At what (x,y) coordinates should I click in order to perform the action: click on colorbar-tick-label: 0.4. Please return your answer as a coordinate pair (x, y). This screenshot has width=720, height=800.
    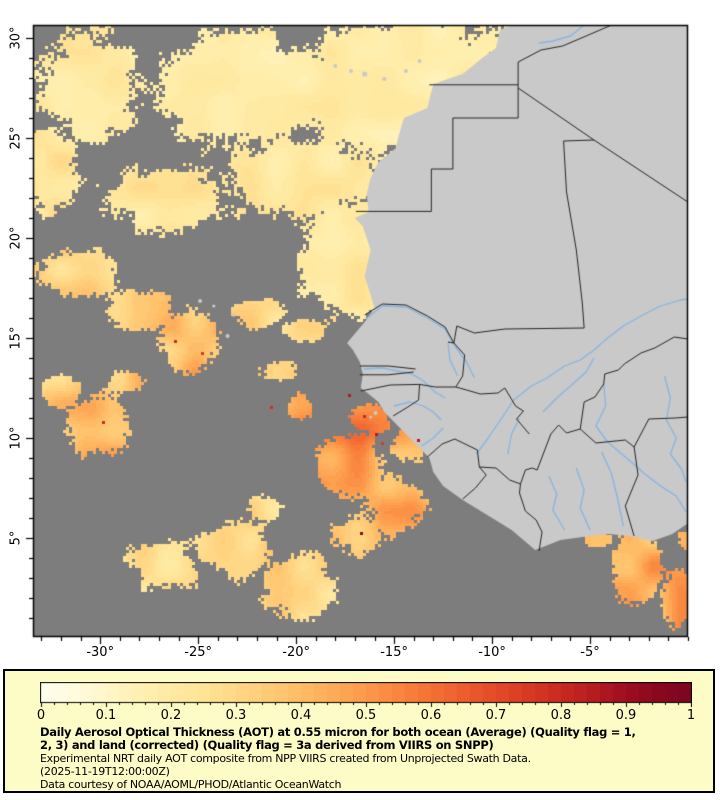
    Looking at the image, I should click on (301, 715).